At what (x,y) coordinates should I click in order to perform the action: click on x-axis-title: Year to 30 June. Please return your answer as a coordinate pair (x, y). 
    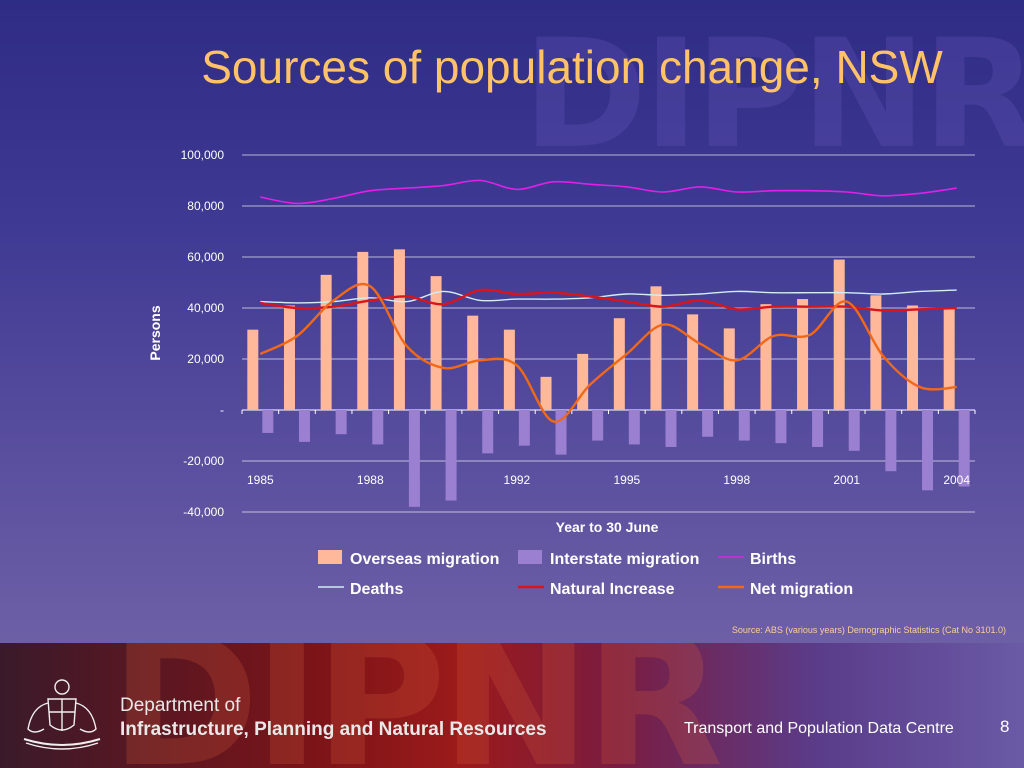
    Looking at the image, I should click on (607, 527).